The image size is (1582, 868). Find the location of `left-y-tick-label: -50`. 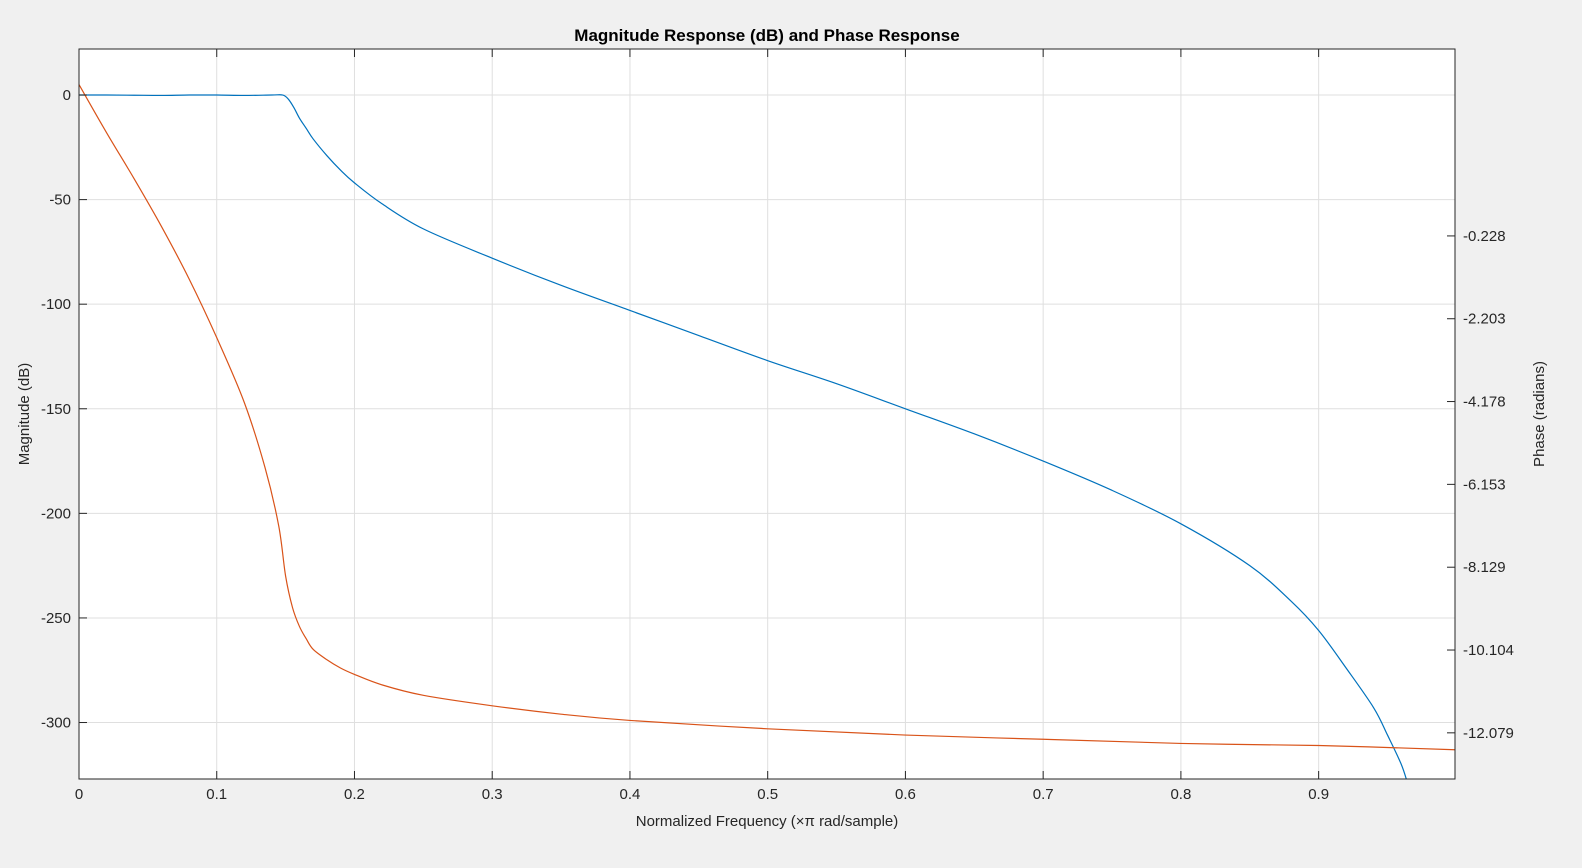

left-y-tick-label: -50 is located at coordinates (60, 200).